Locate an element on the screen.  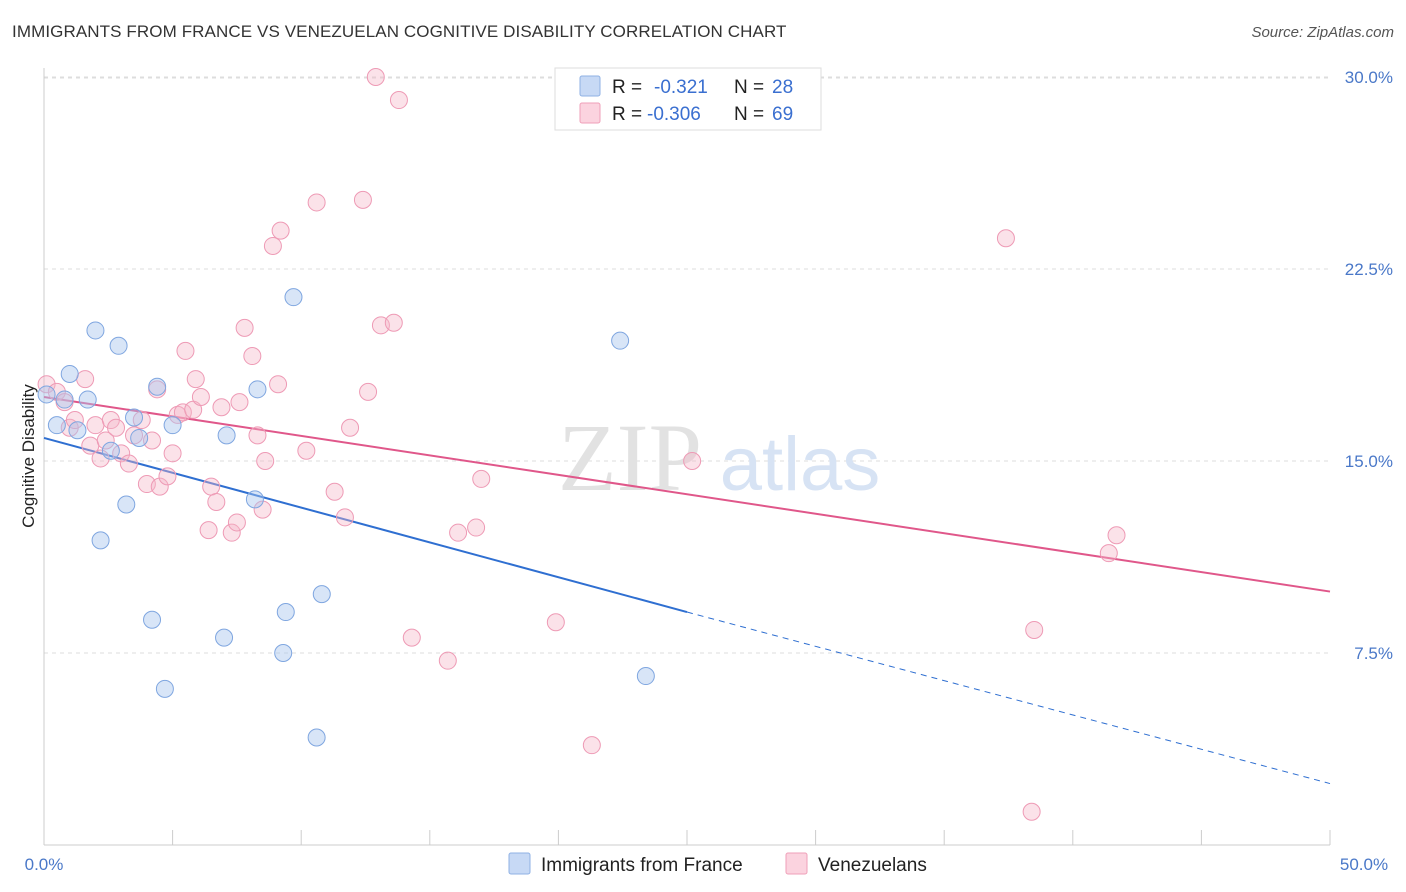
stats-legend-n-label-france: N = is located at coordinates (749, 87).